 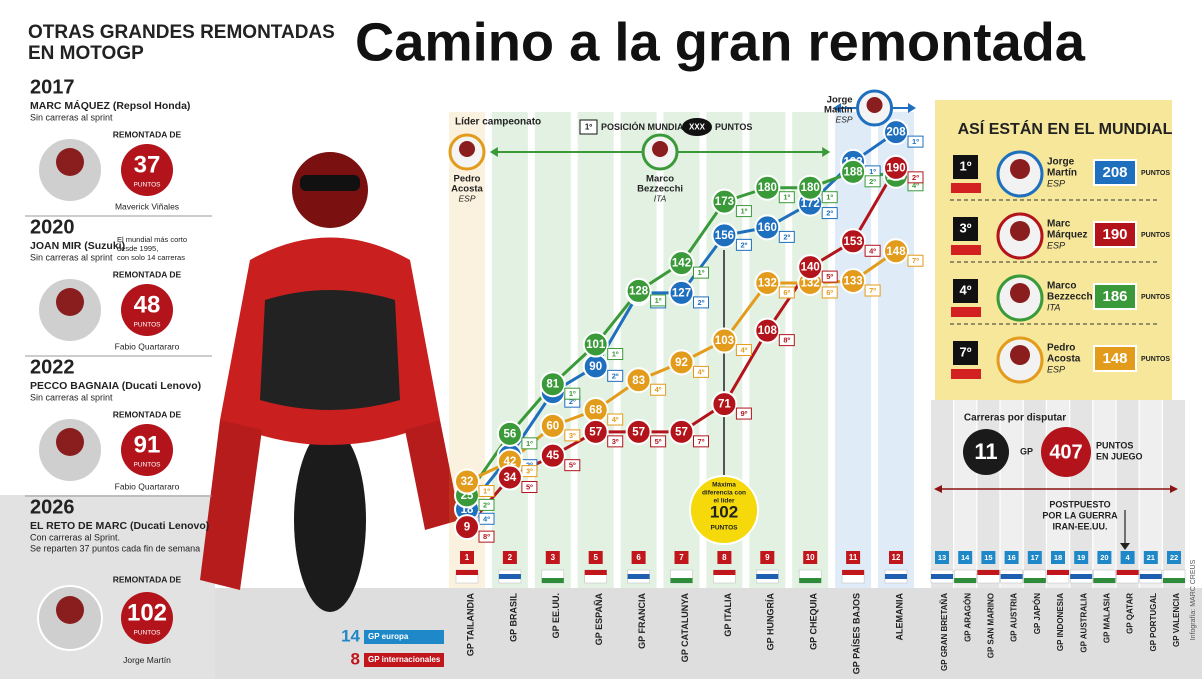 What do you see at coordinates (853, 282) in the screenshot?
I see `point-label: 133` at bounding box center [853, 282].